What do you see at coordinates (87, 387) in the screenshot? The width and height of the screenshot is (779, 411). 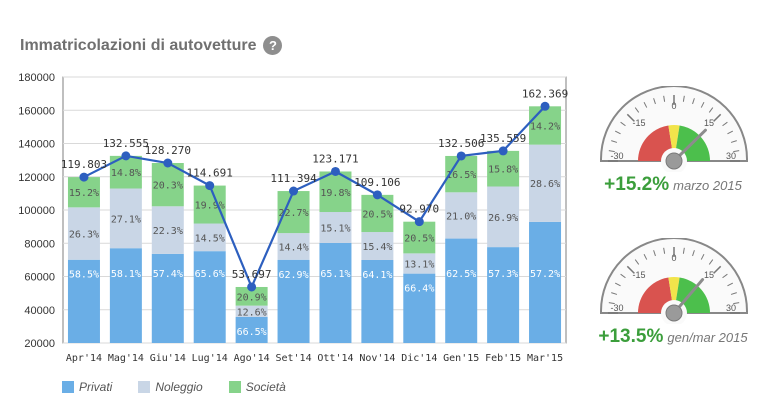 I see `legend-item-privati: Privati` at bounding box center [87, 387].